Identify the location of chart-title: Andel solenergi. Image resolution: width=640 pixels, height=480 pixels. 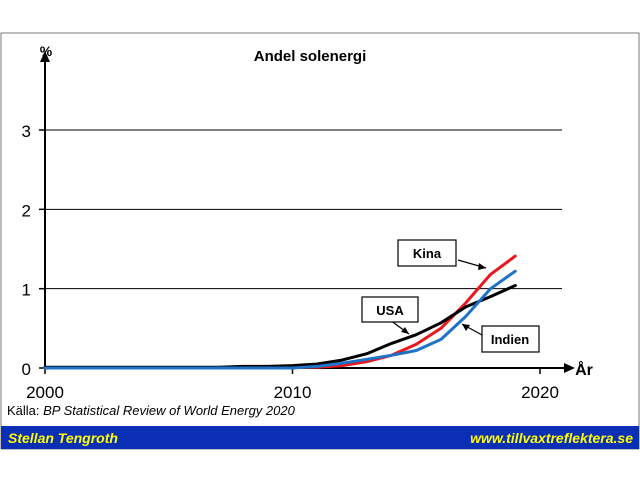
(310, 56).